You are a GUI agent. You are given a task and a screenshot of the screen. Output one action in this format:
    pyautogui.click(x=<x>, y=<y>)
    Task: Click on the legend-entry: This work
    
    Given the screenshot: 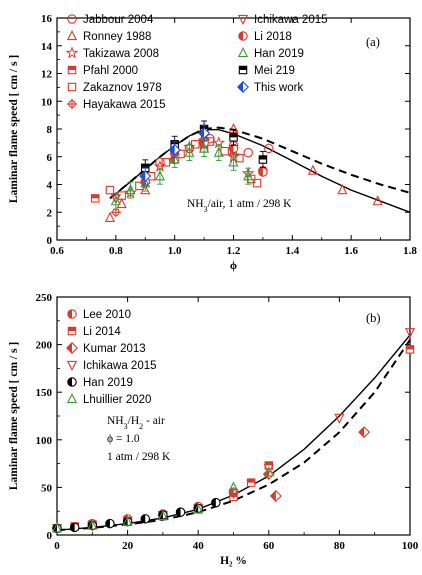 What is the action you would take?
    pyautogui.click(x=278, y=88)
    